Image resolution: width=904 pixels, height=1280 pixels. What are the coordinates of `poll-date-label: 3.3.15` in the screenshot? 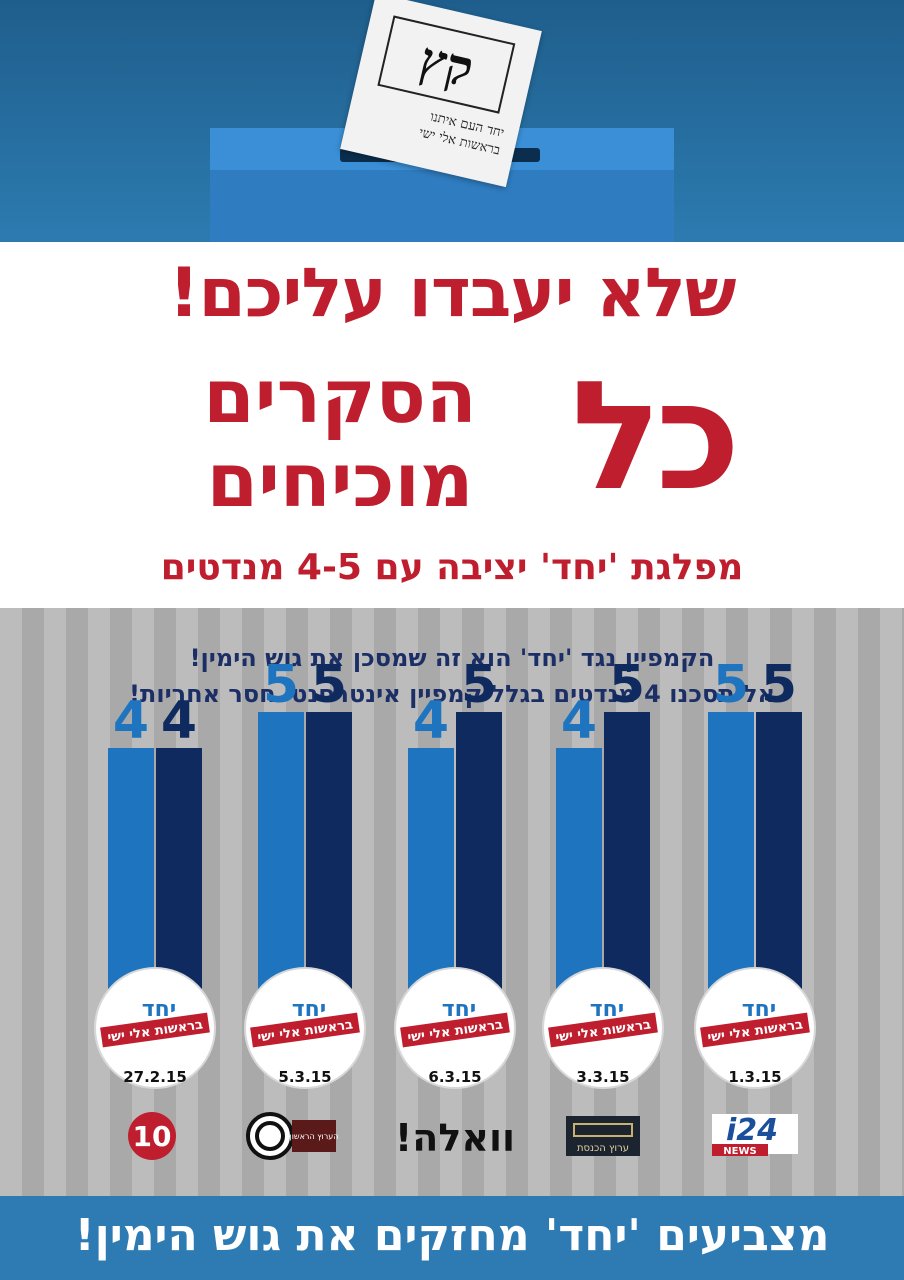 It's located at (602, 1077).